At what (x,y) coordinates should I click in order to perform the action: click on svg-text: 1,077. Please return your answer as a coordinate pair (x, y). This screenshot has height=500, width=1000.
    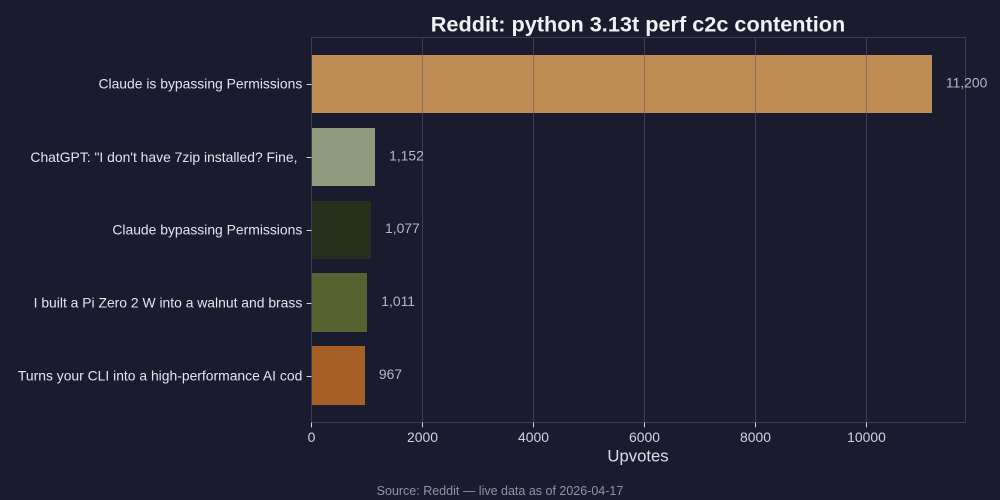
    Looking at the image, I should click on (402, 228).